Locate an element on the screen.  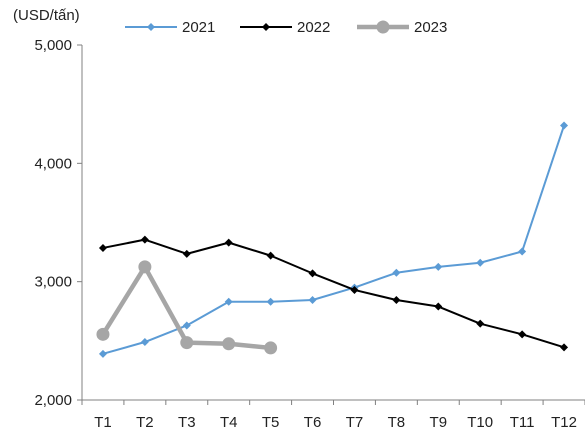
legend-label: 2022 is located at coordinates (313, 27).